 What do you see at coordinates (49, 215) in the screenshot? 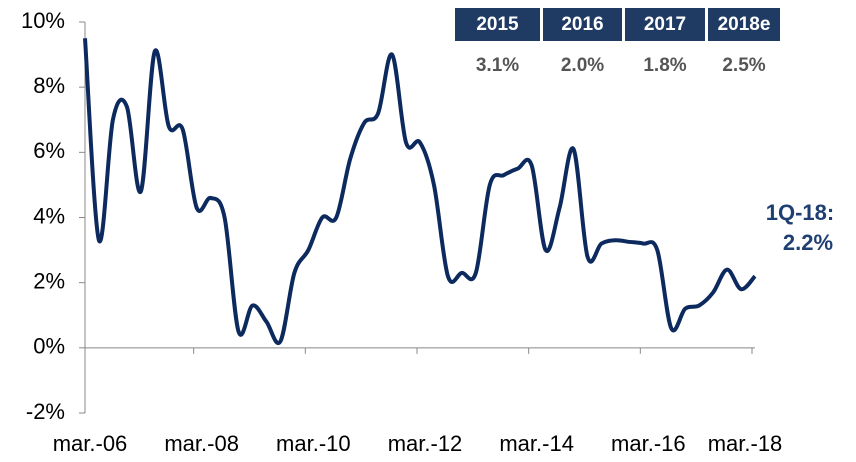
I see `y-tick-label: 4%` at bounding box center [49, 215].